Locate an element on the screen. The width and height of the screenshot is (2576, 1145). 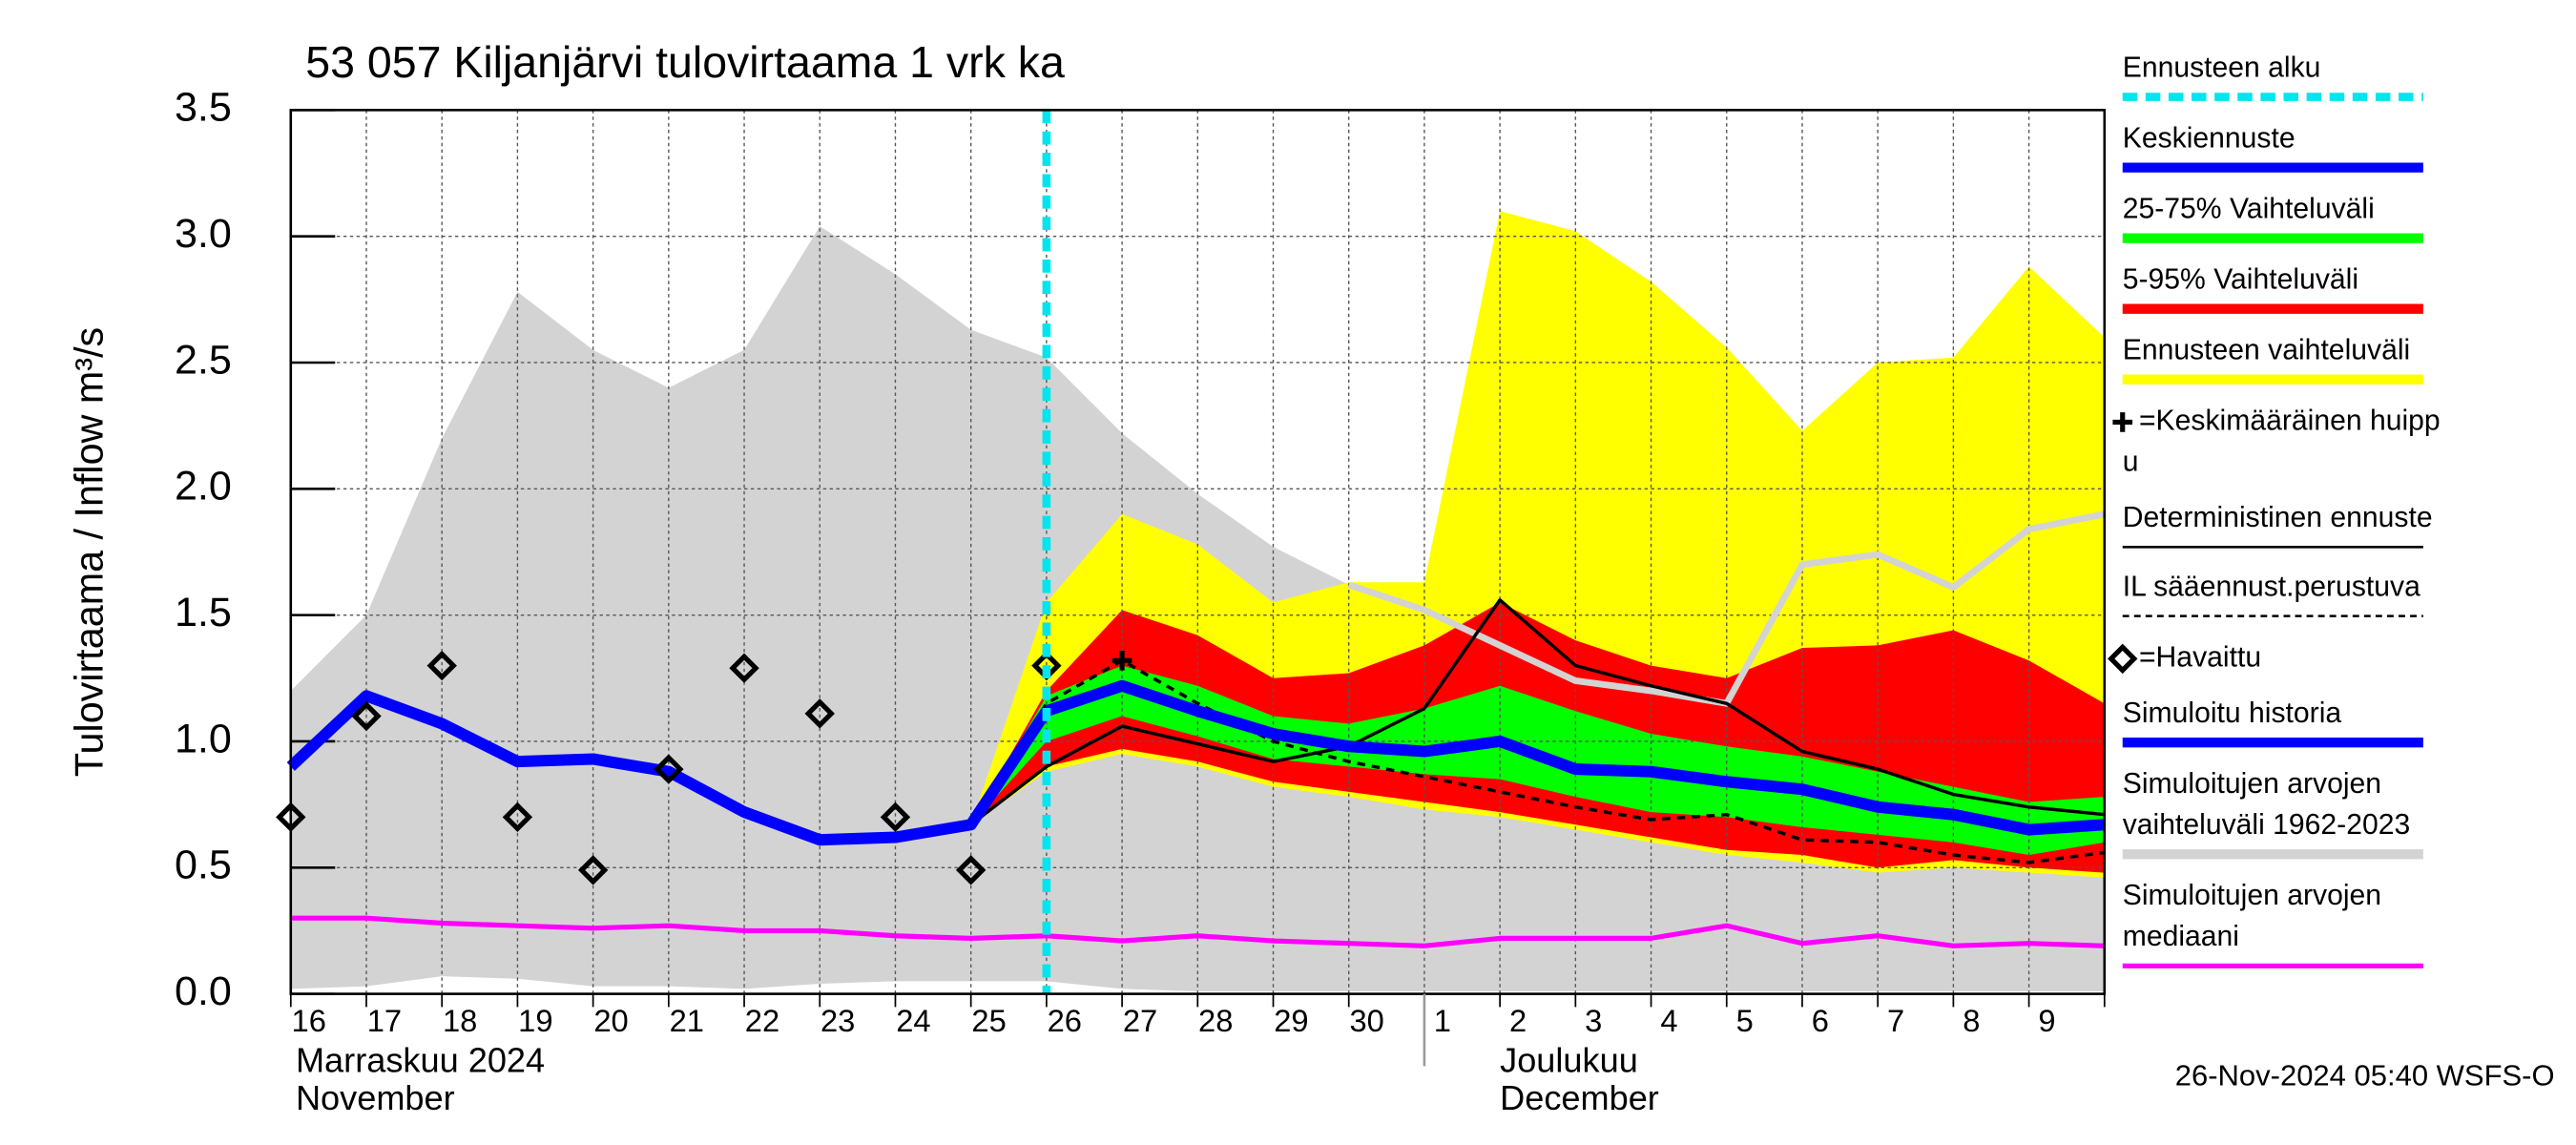
legend-label: Deterministinen ennuste is located at coordinates (2278, 518).